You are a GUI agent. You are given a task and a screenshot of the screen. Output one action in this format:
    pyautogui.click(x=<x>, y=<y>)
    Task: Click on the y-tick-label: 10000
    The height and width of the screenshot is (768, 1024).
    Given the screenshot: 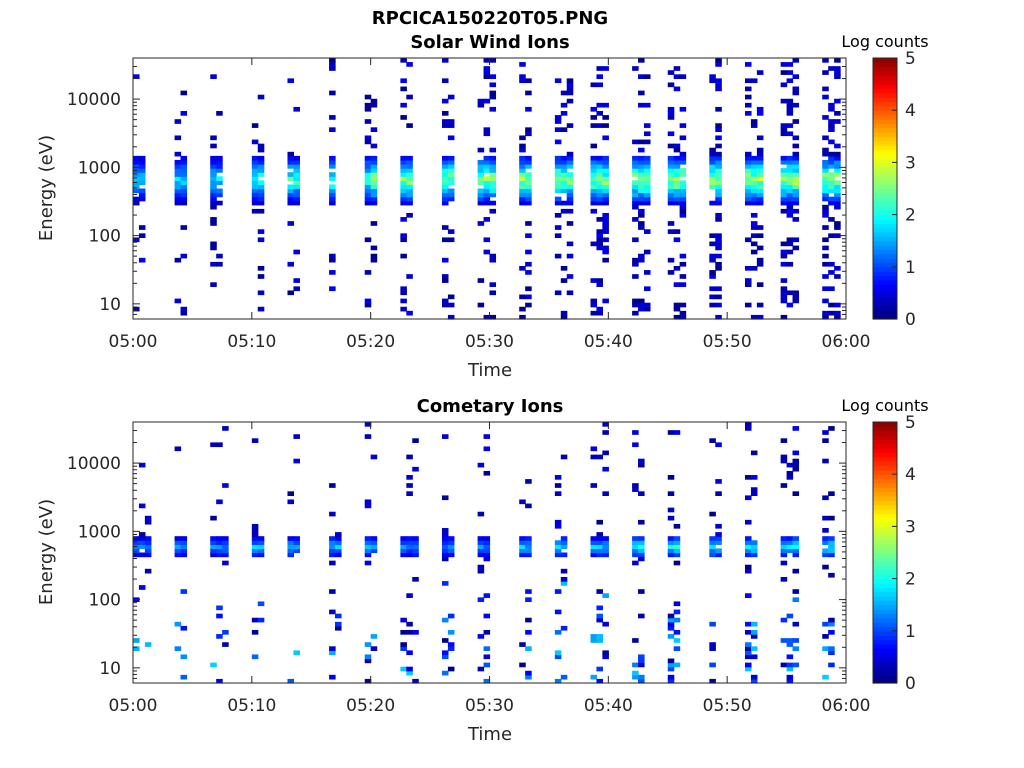 What is the action you would take?
    pyautogui.click(x=94, y=464)
    